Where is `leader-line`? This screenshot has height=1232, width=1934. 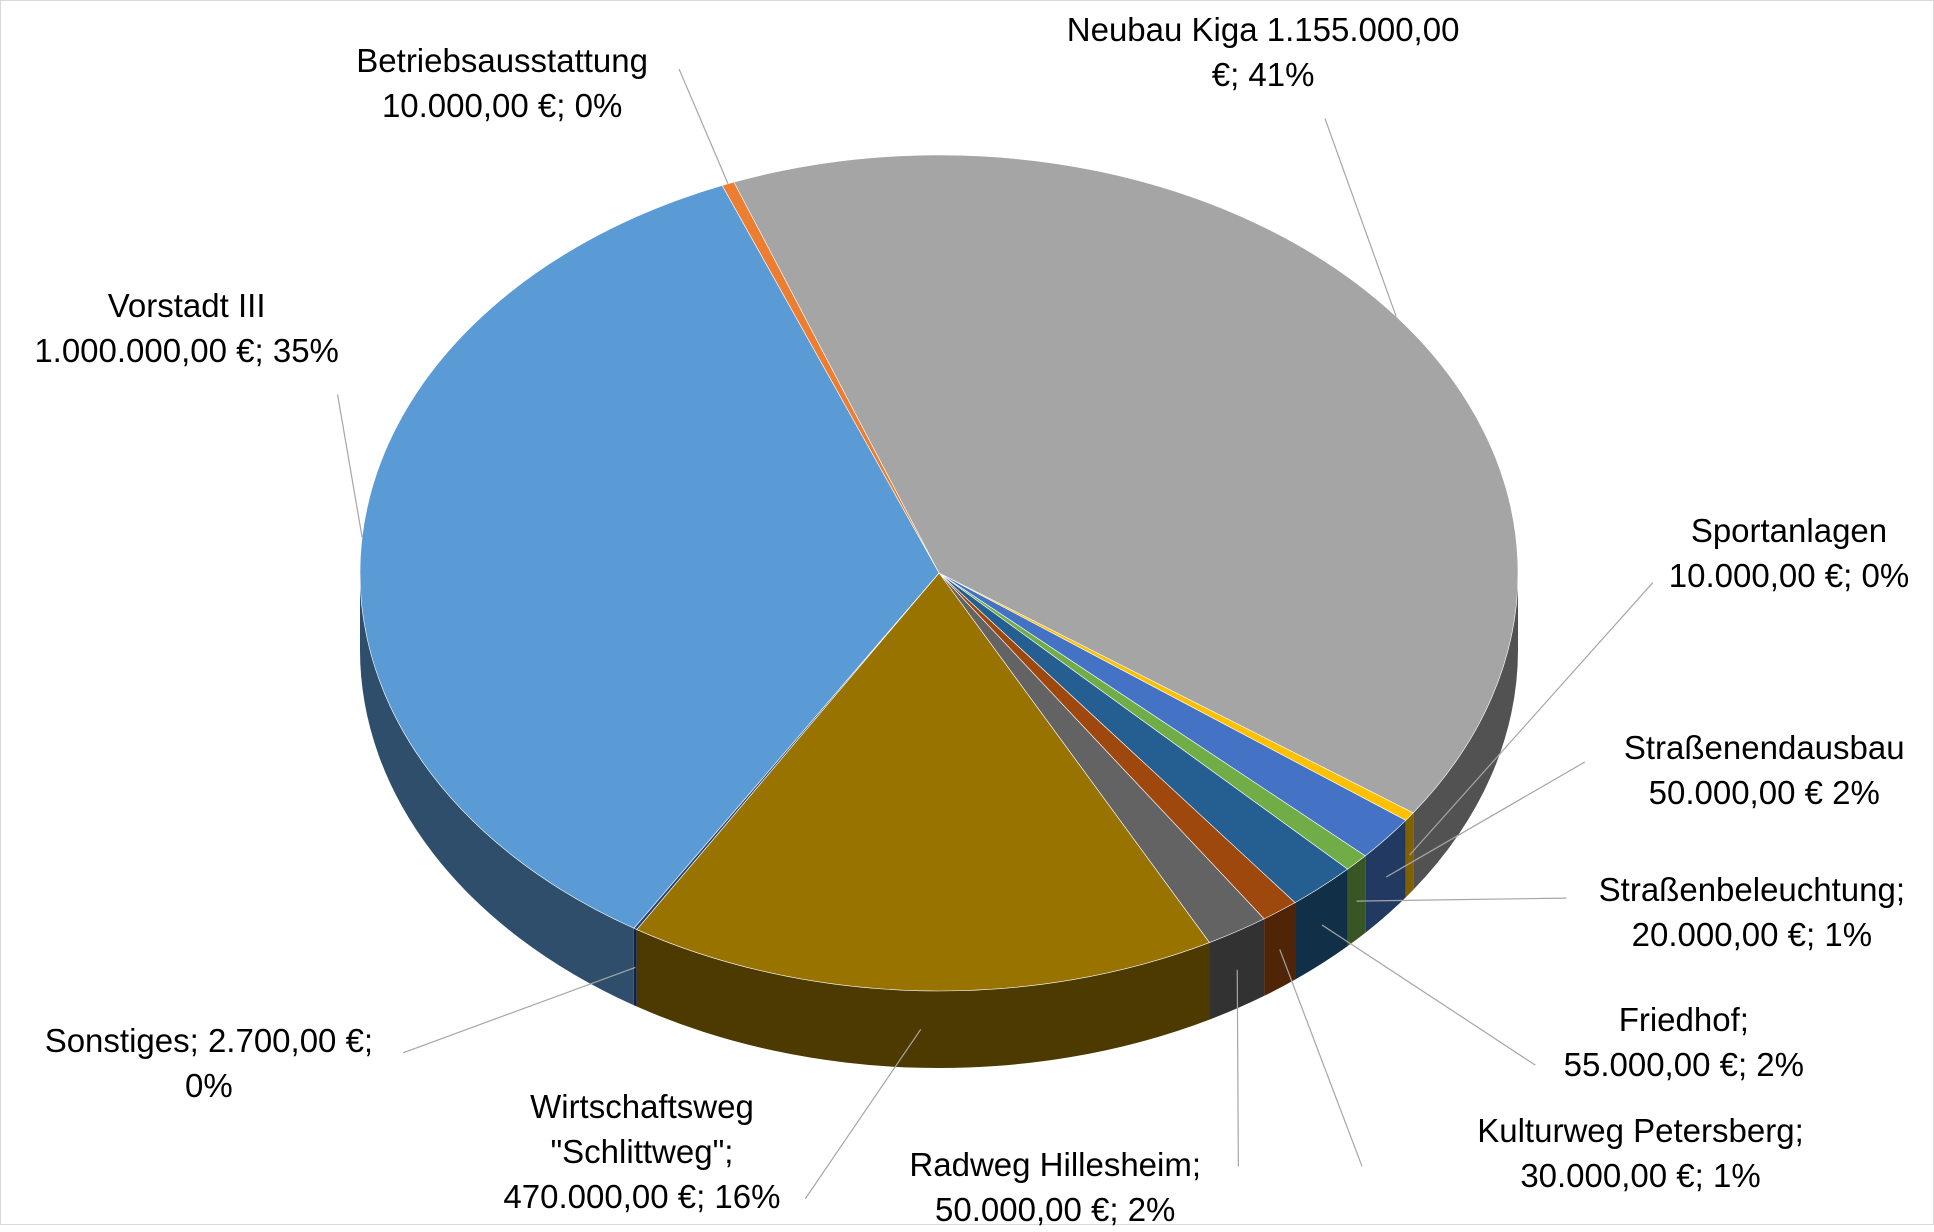 leader-line is located at coordinates (350, 465).